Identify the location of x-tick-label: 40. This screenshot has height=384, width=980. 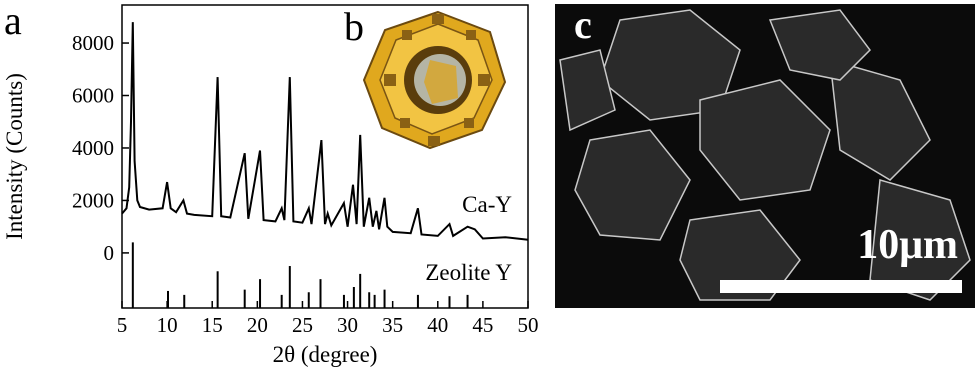
(437, 325).